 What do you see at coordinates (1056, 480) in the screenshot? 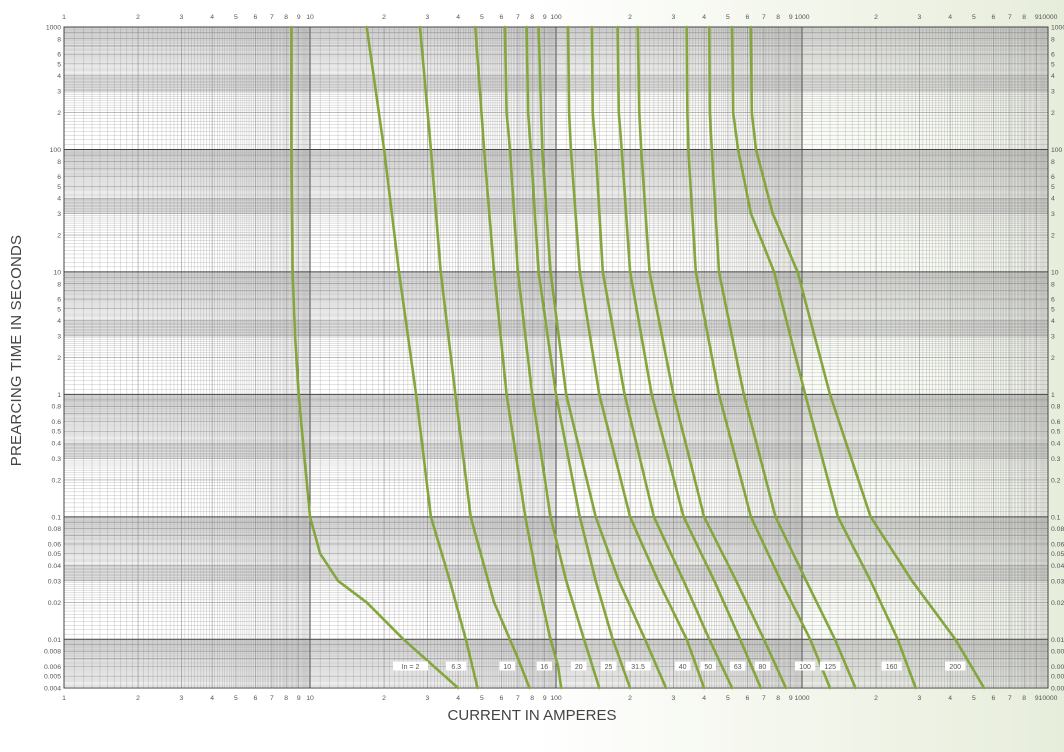
I see `y-tick-label-right: 0.2` at bounding box center [1056, 480].